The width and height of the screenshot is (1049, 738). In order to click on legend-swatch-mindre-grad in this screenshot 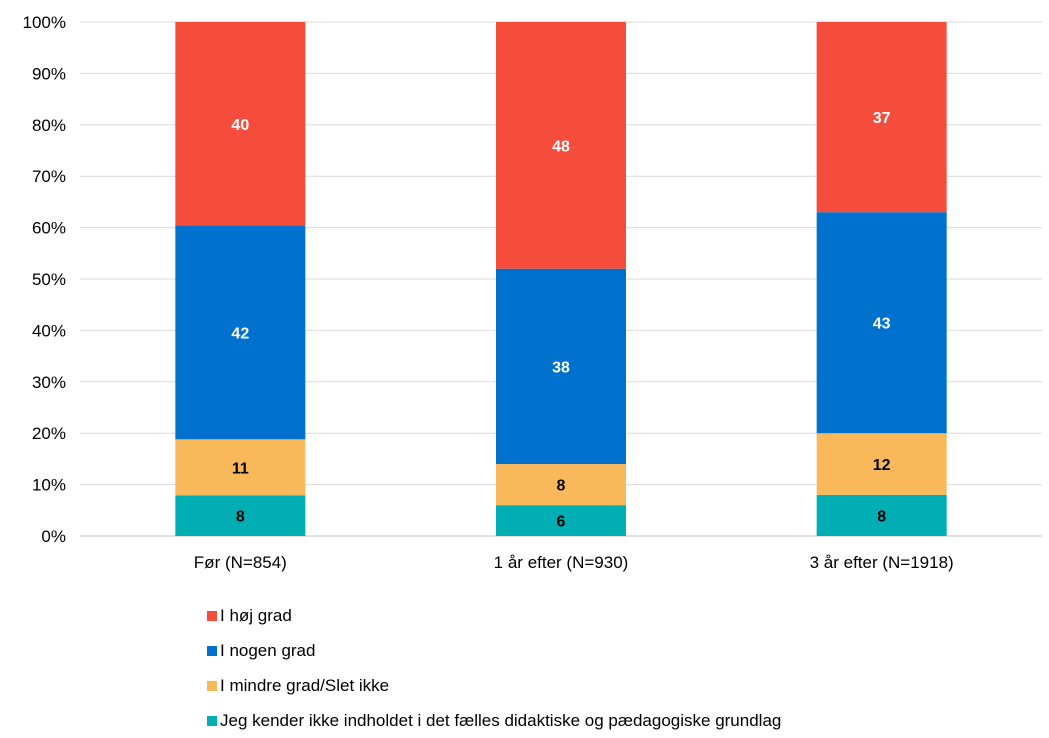, I will do `click(212, 685)`.